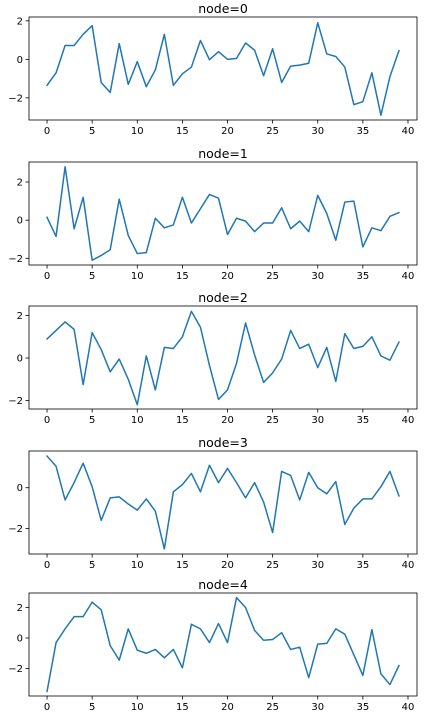  Describe the element at coordinates (223, 442) in the screenshot. I see `subplot-title: node=3` at that location.